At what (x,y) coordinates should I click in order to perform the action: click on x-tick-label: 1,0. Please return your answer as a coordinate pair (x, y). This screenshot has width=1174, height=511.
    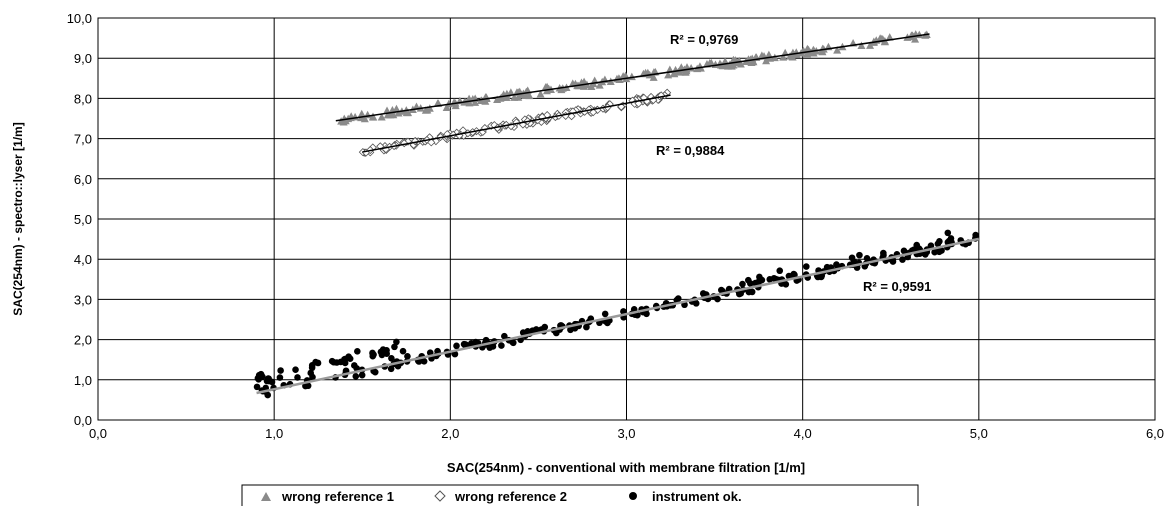
    Looking at the image, I should click on (274, 433).